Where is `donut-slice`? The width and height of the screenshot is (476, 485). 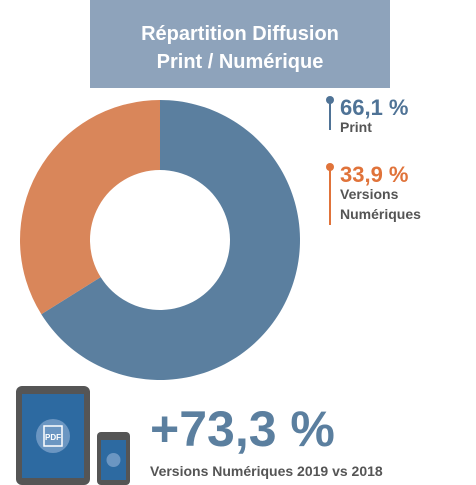 donut-slice is located at coordinates (90, 207).